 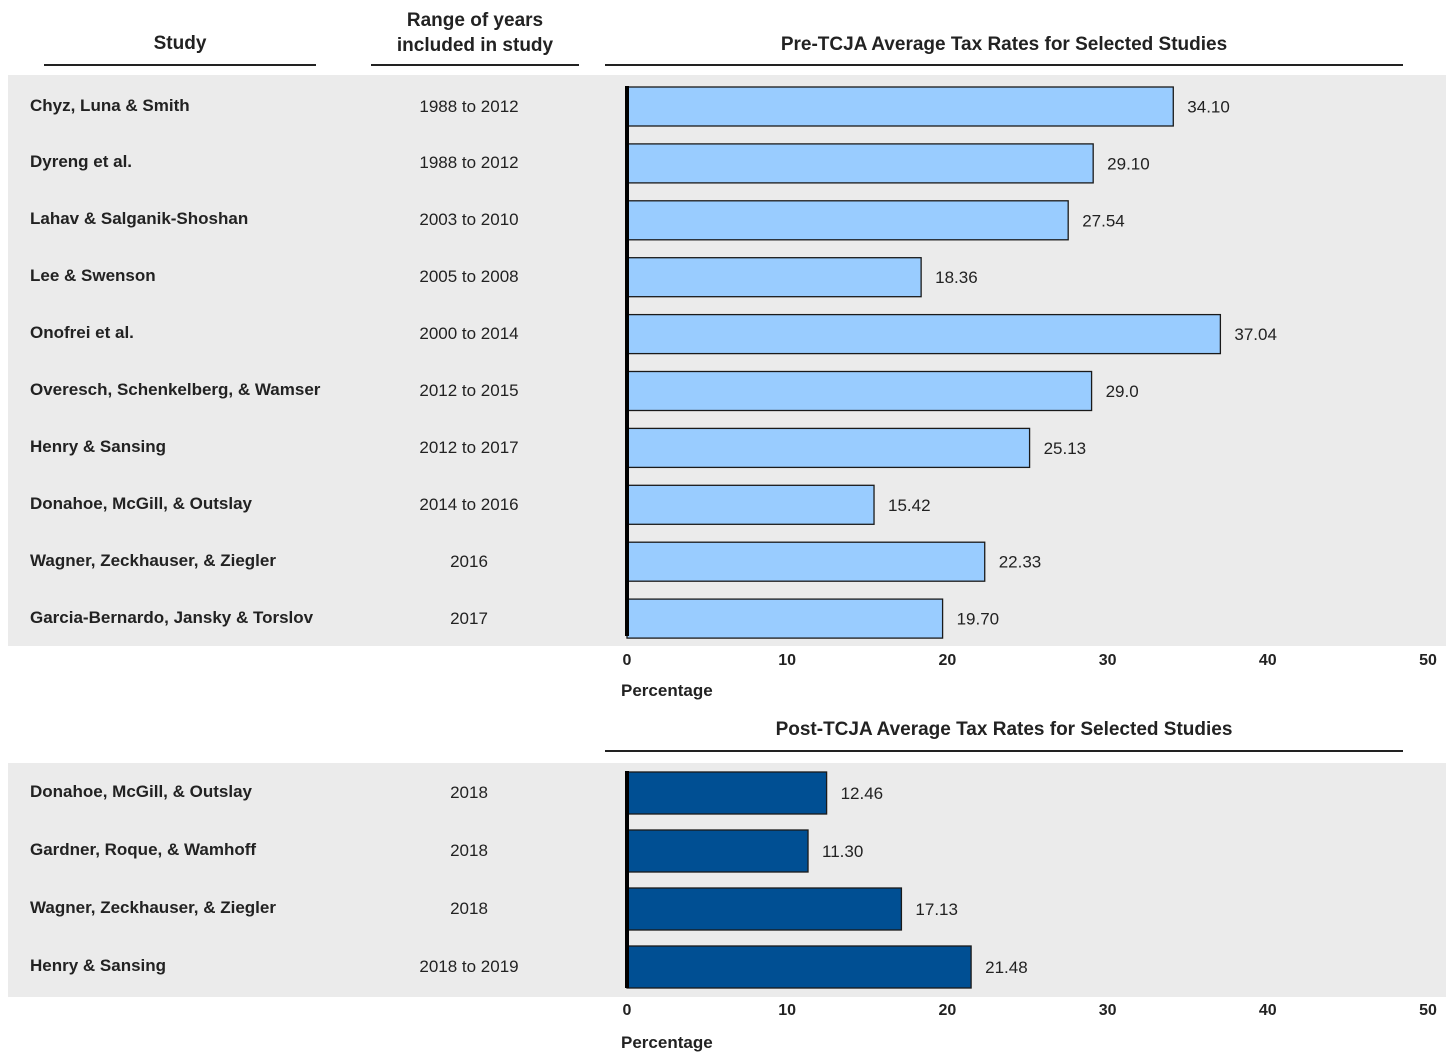 What do you see at coordinates (475, 45) in the screenshot?
I see `years-header-line-2: included in study` at bounding box center [475, 45].